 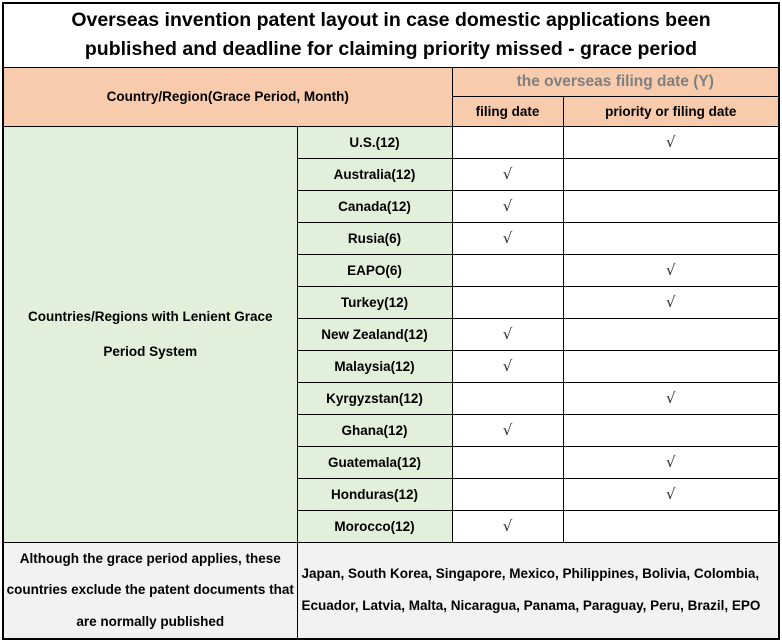 What do you see at coordinates (374, 430) in the screenshot?
I see `country-cell: Ghana(12)` at bounding box center [374, 430].